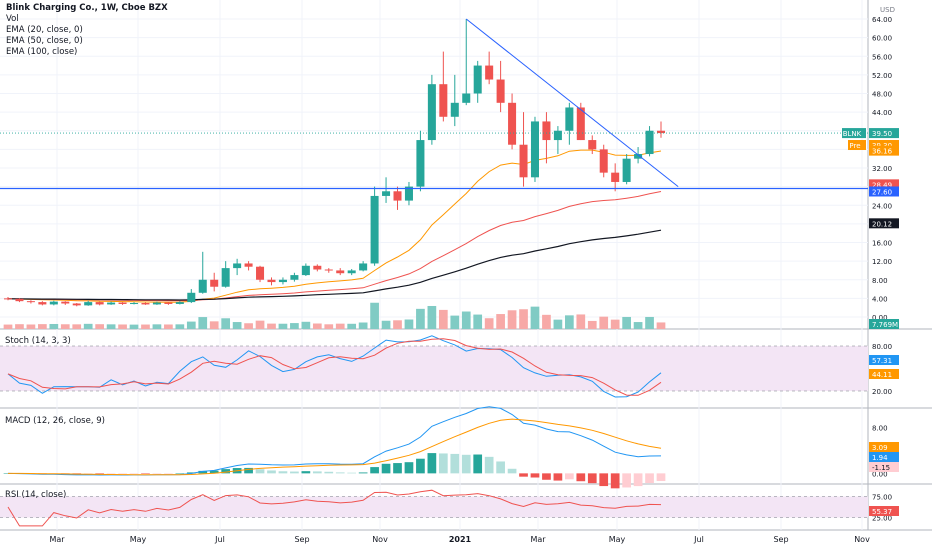 The image size is (932, 550). Describe the element at coordinates (882, 498) in the screenshot. I see `rsi-tick-label-0: 75.00` at that location.